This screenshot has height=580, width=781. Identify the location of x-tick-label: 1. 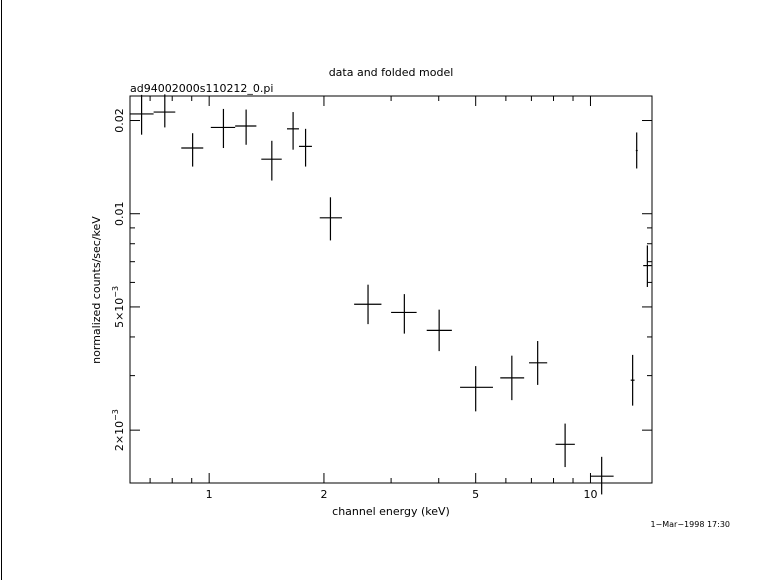
(209, 494).